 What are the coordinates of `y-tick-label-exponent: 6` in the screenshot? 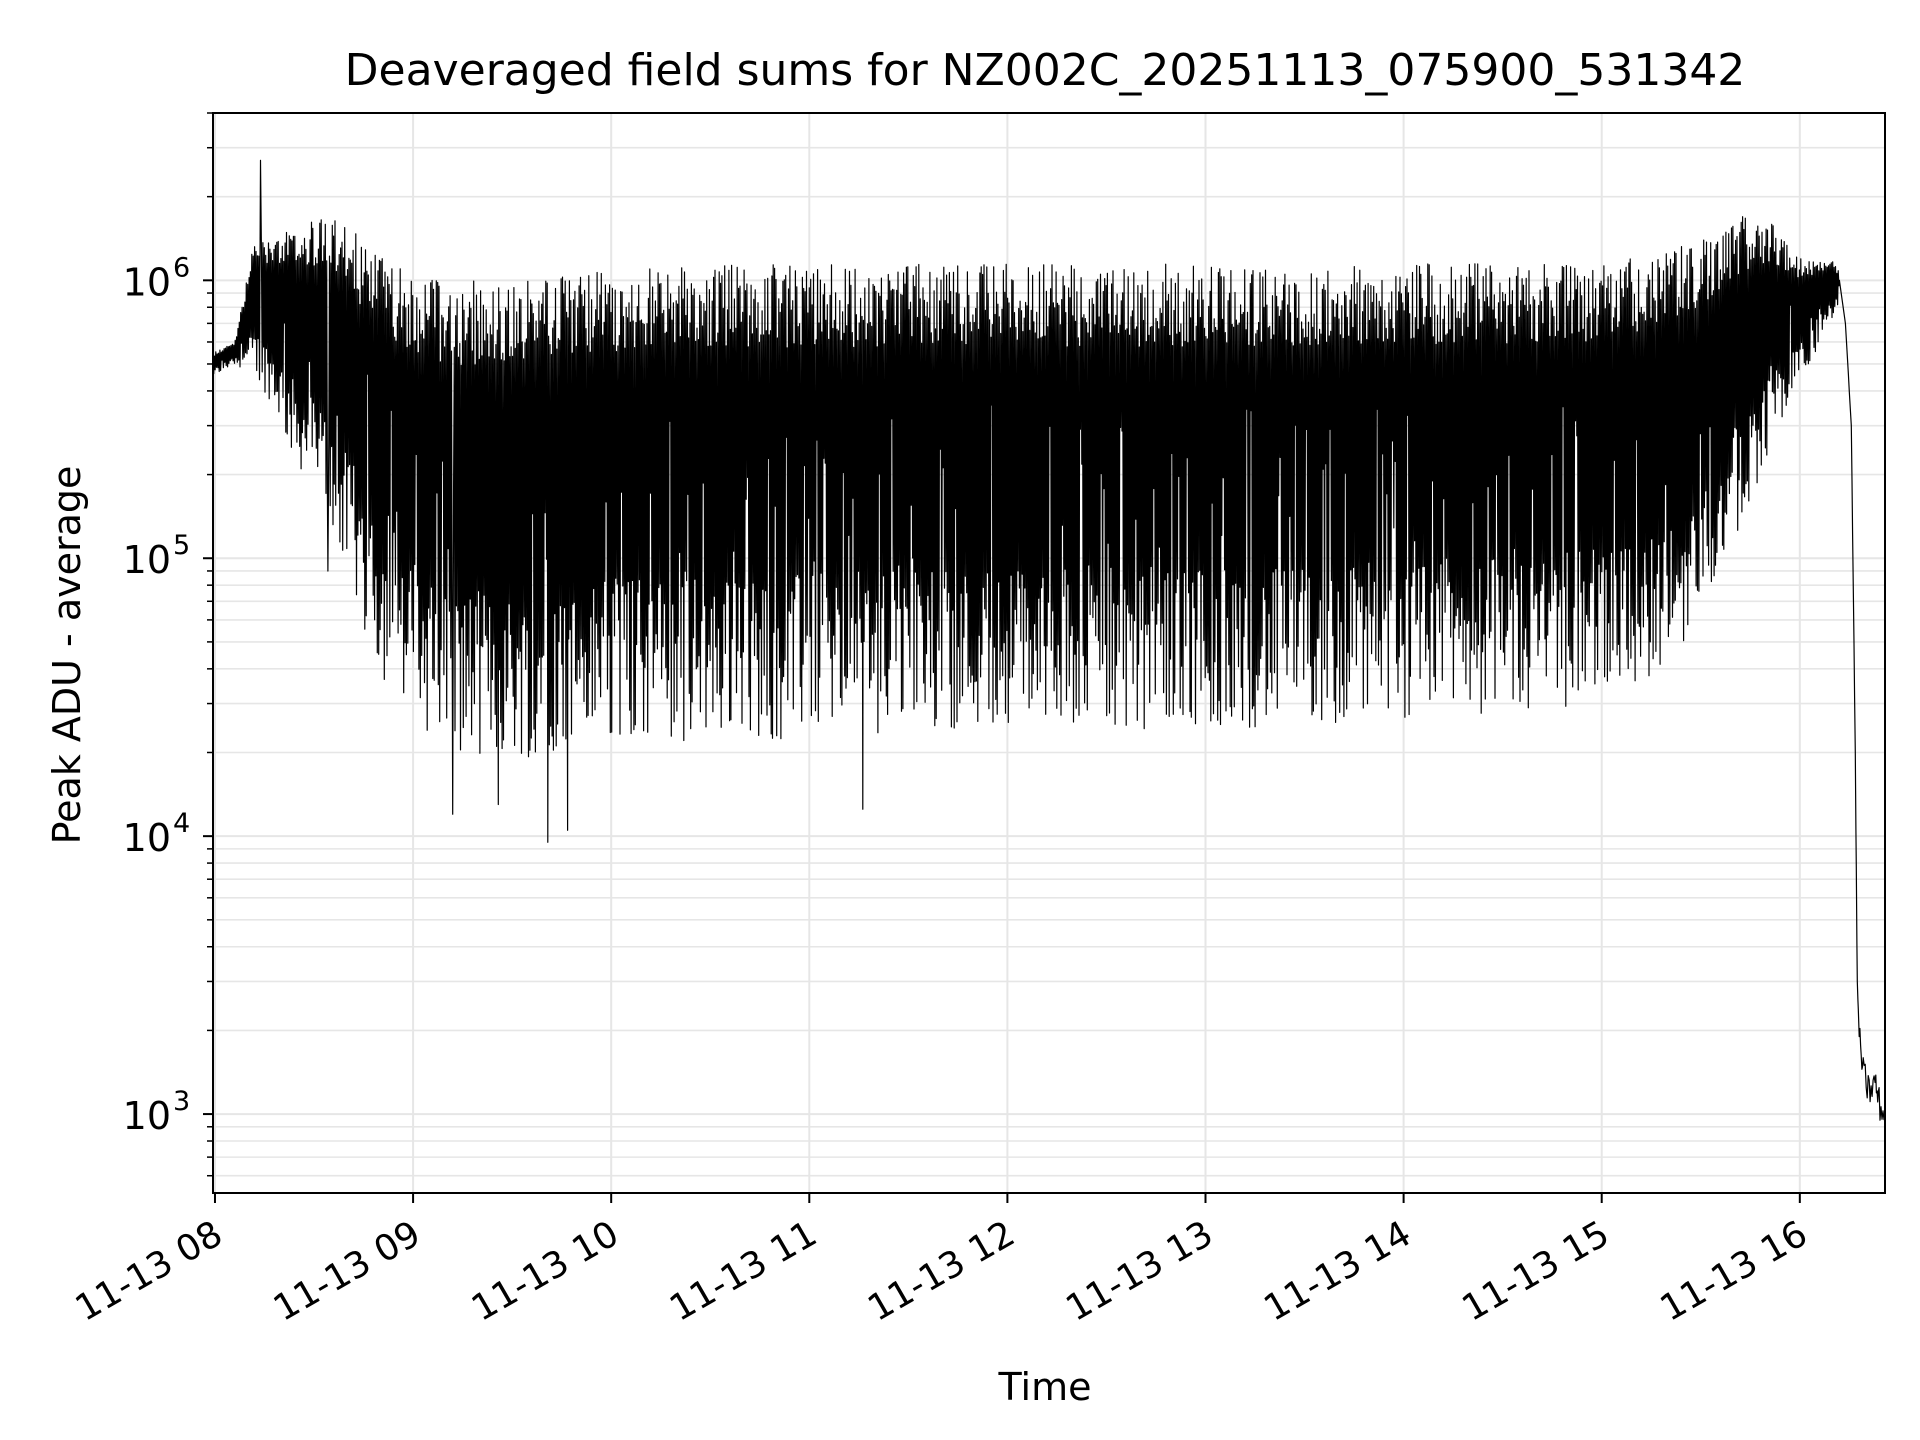 It's located at (181, 267).